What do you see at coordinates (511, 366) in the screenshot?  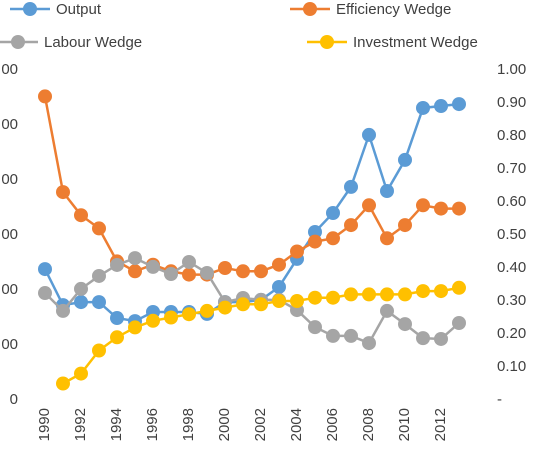 I see `y2-tick-label: 0.10` at bounding box center [511, 366].